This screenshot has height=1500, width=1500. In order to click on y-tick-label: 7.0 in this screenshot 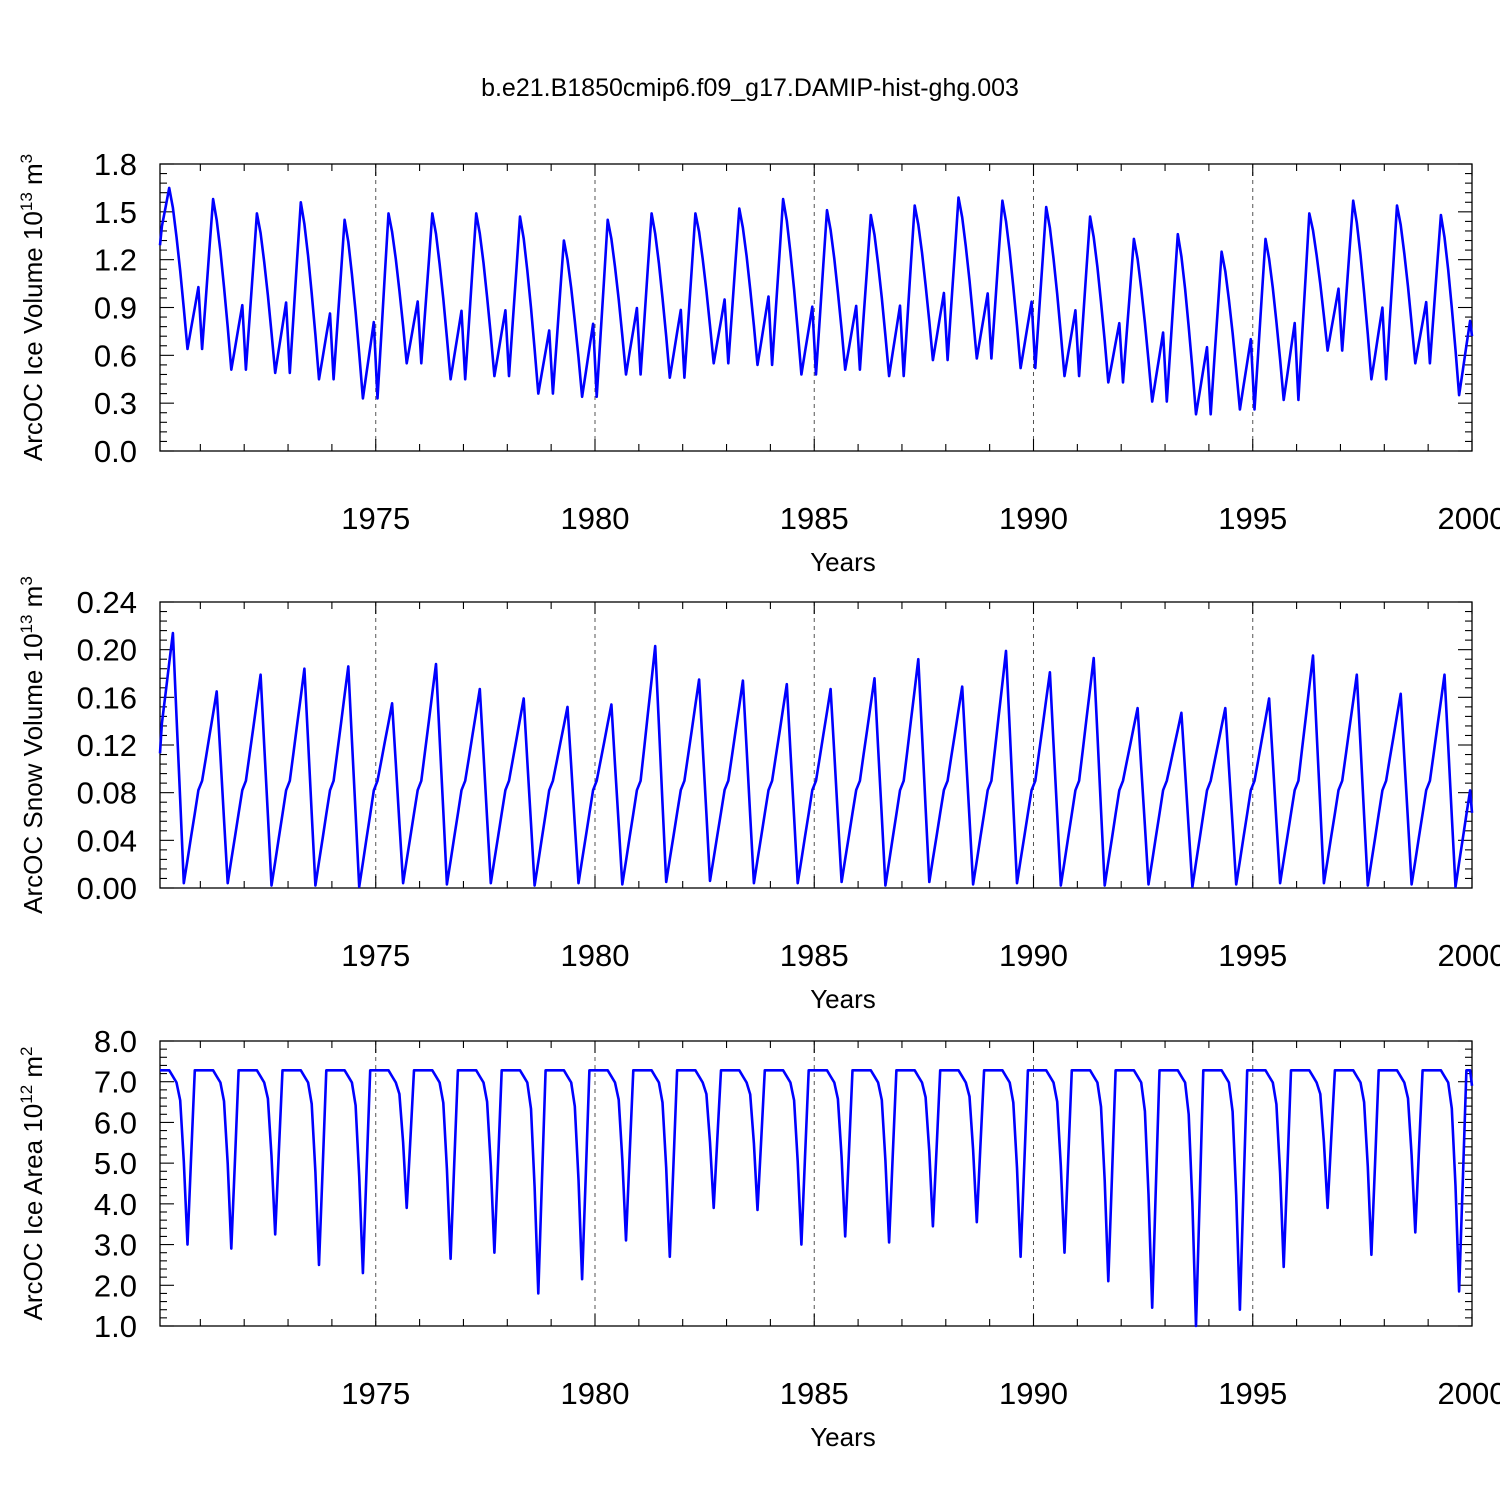, I will do `click(115, 1082)`.